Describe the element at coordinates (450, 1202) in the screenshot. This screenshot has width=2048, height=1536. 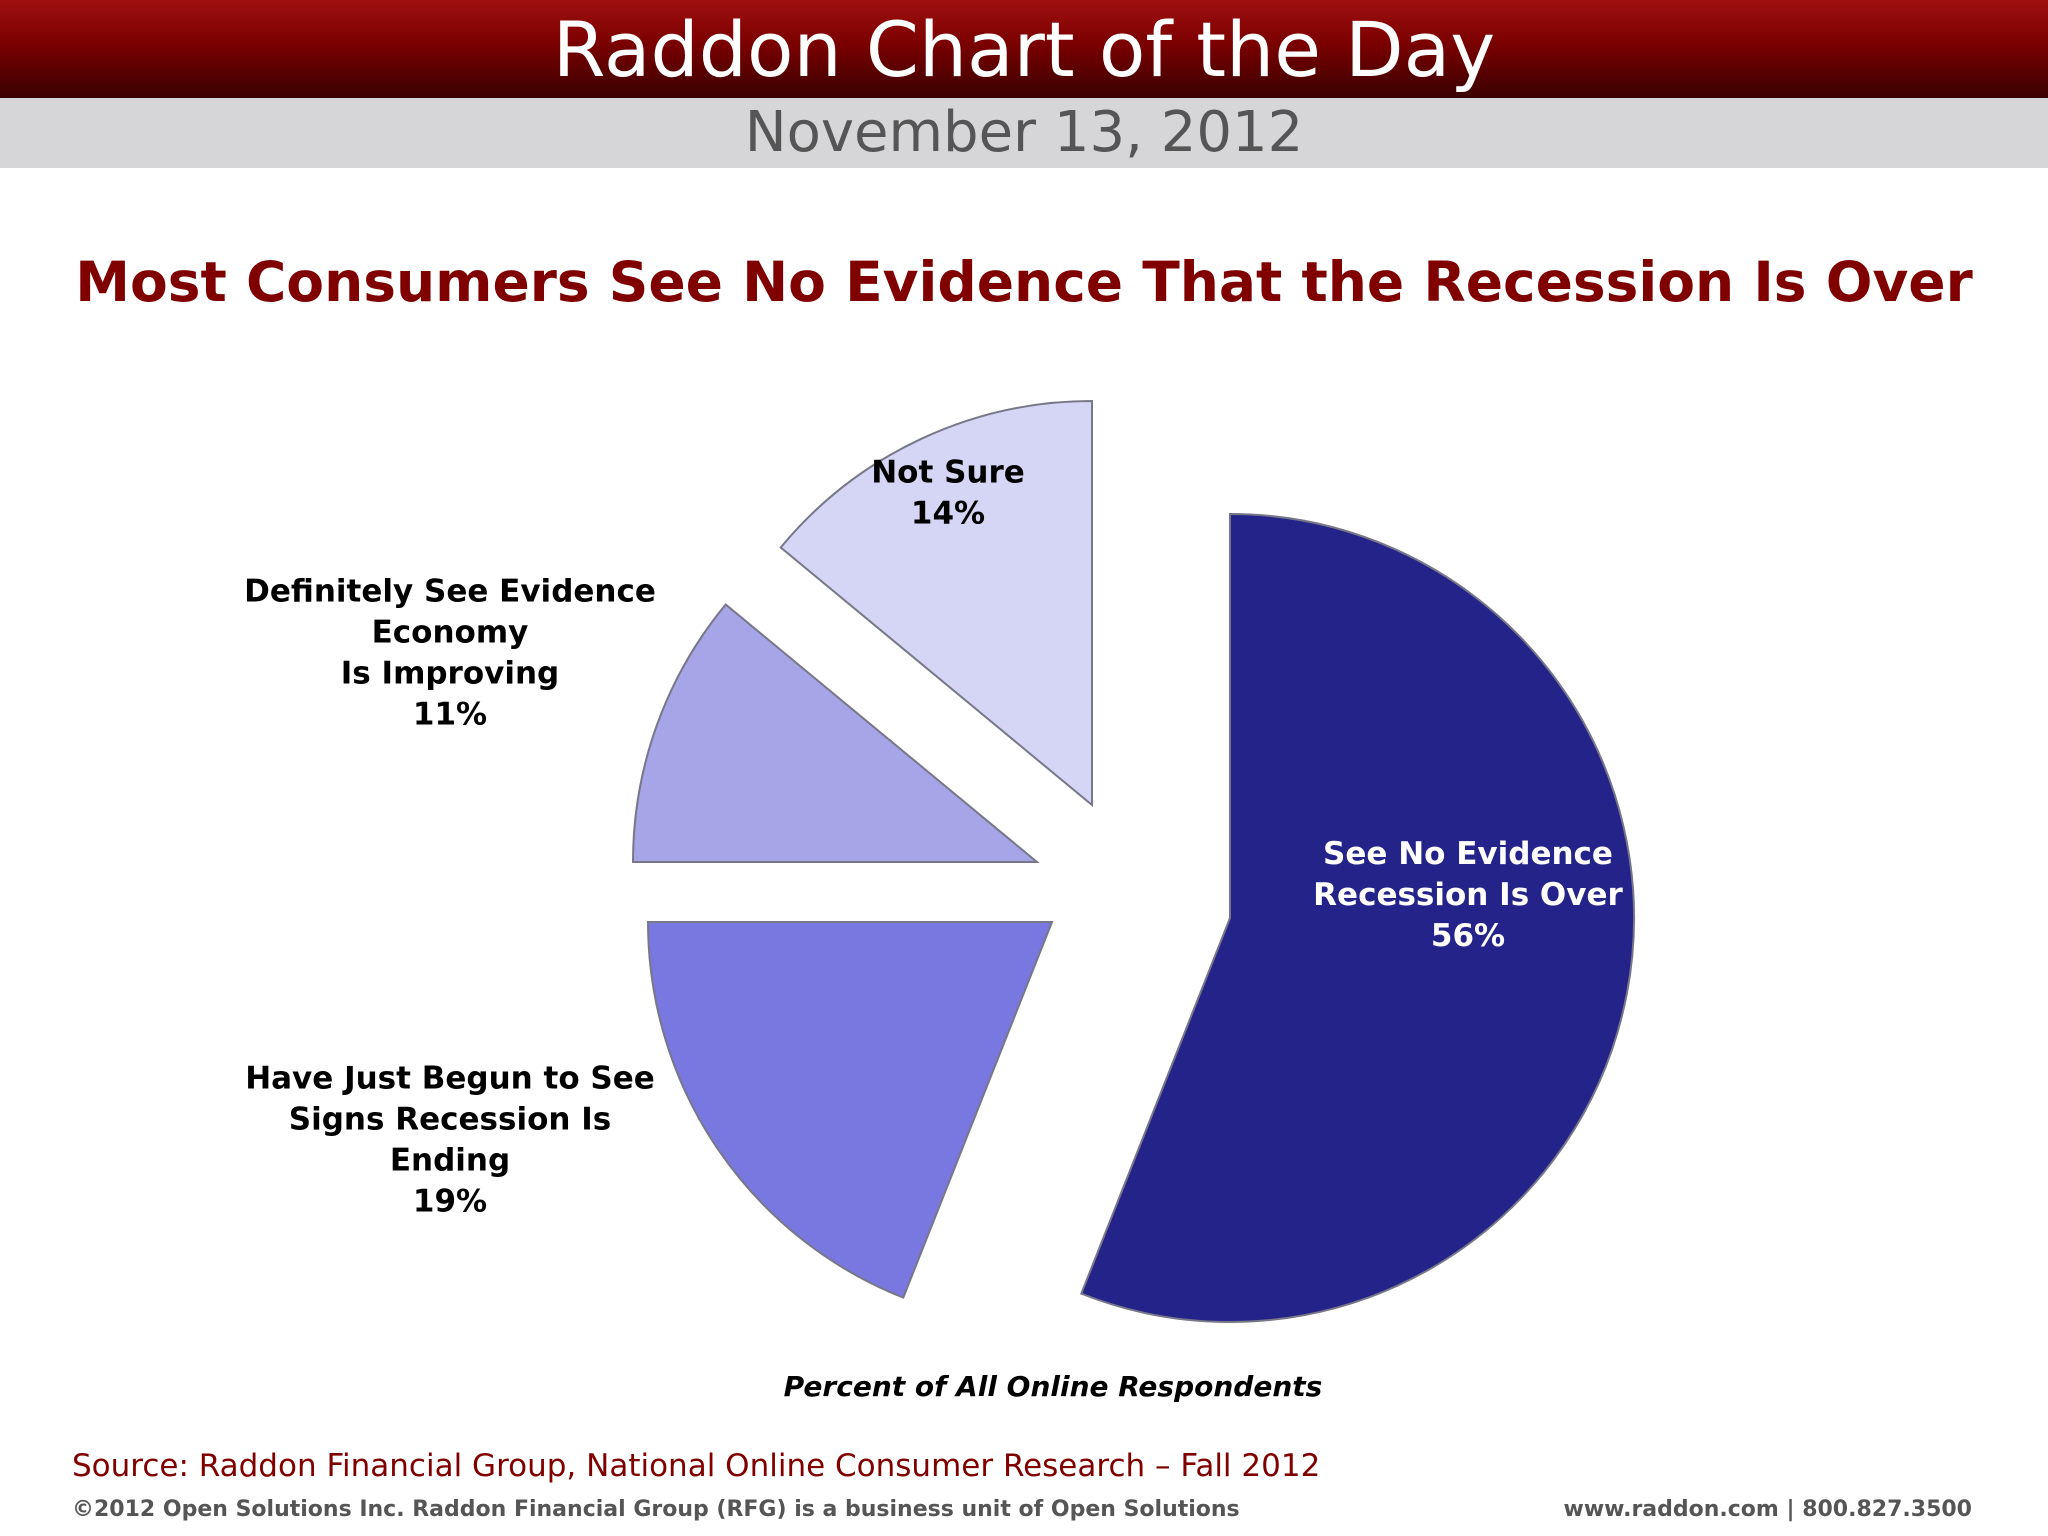
I see `slice-value-label: 19%` at that location.